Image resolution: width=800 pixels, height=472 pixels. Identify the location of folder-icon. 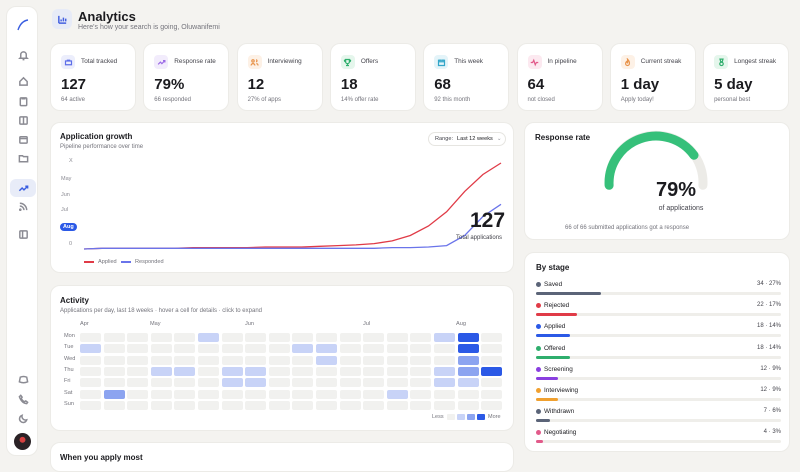
(23, 158).